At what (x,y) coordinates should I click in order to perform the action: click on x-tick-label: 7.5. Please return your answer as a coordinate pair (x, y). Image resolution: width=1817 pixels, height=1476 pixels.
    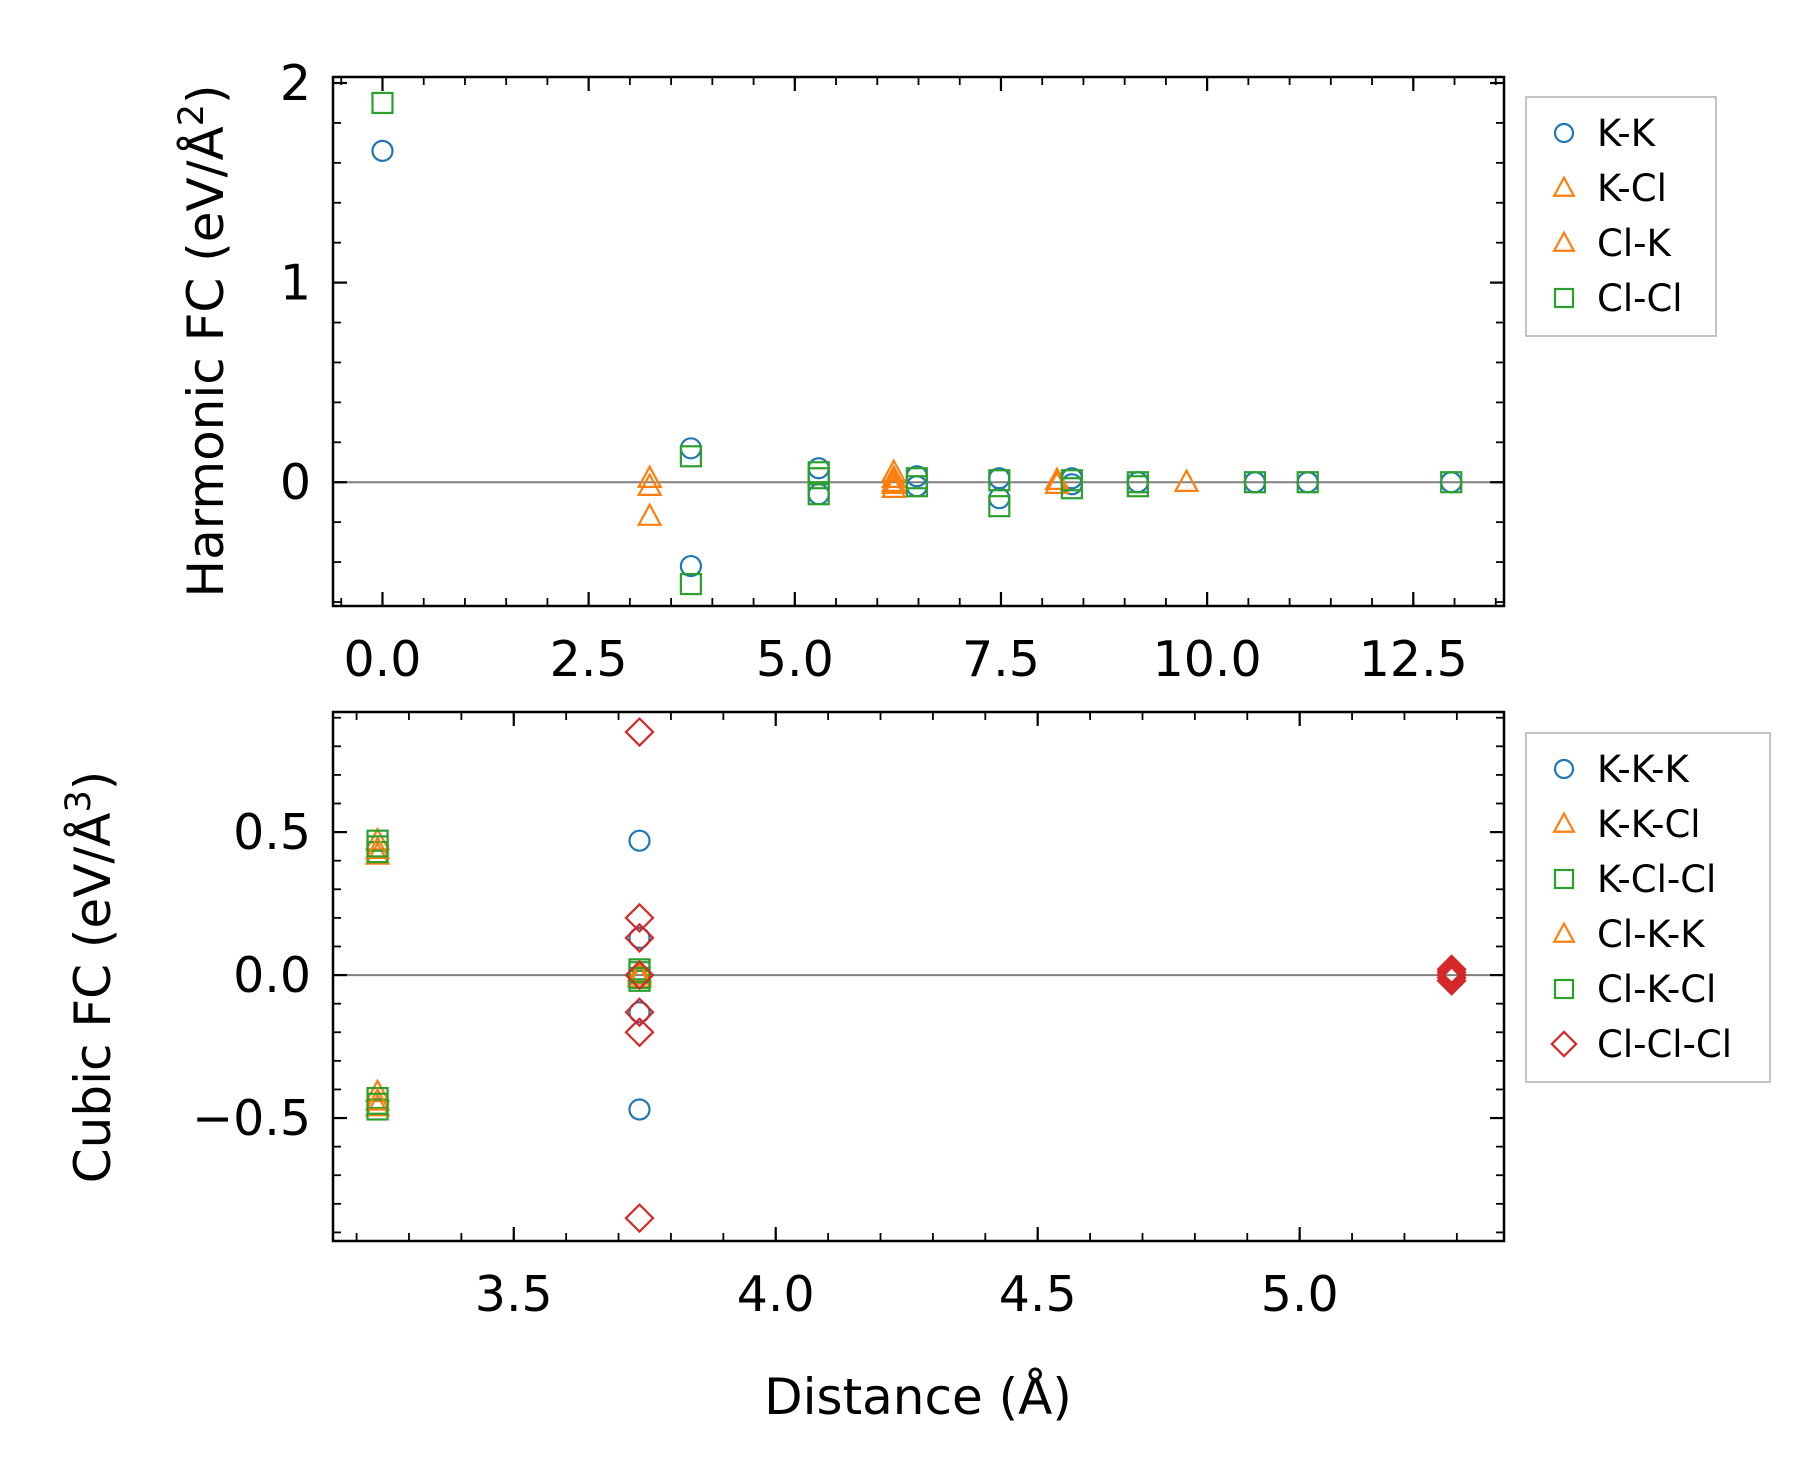
    Looking at the image, I should click on (1001, 659).